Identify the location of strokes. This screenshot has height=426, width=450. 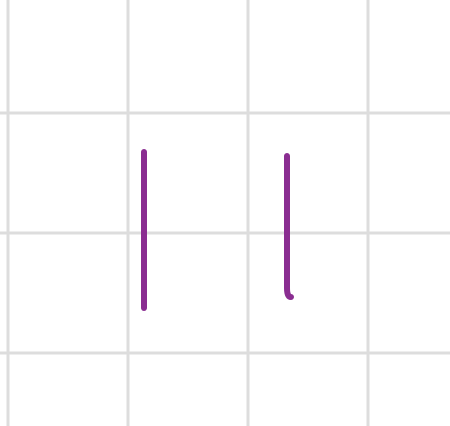
(217, 230).